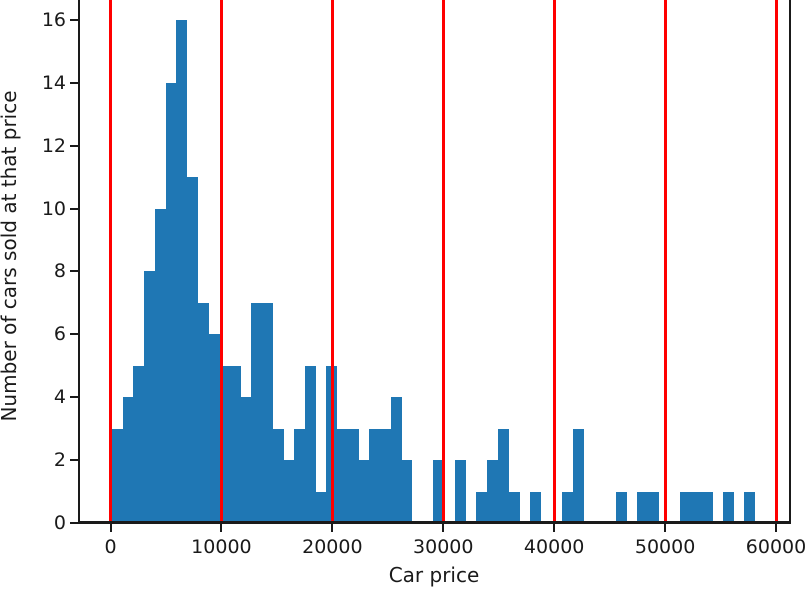  Describe the element at coordinates (776, 547) in the screenshot. I see `x-tick-label: 60000` at that location.